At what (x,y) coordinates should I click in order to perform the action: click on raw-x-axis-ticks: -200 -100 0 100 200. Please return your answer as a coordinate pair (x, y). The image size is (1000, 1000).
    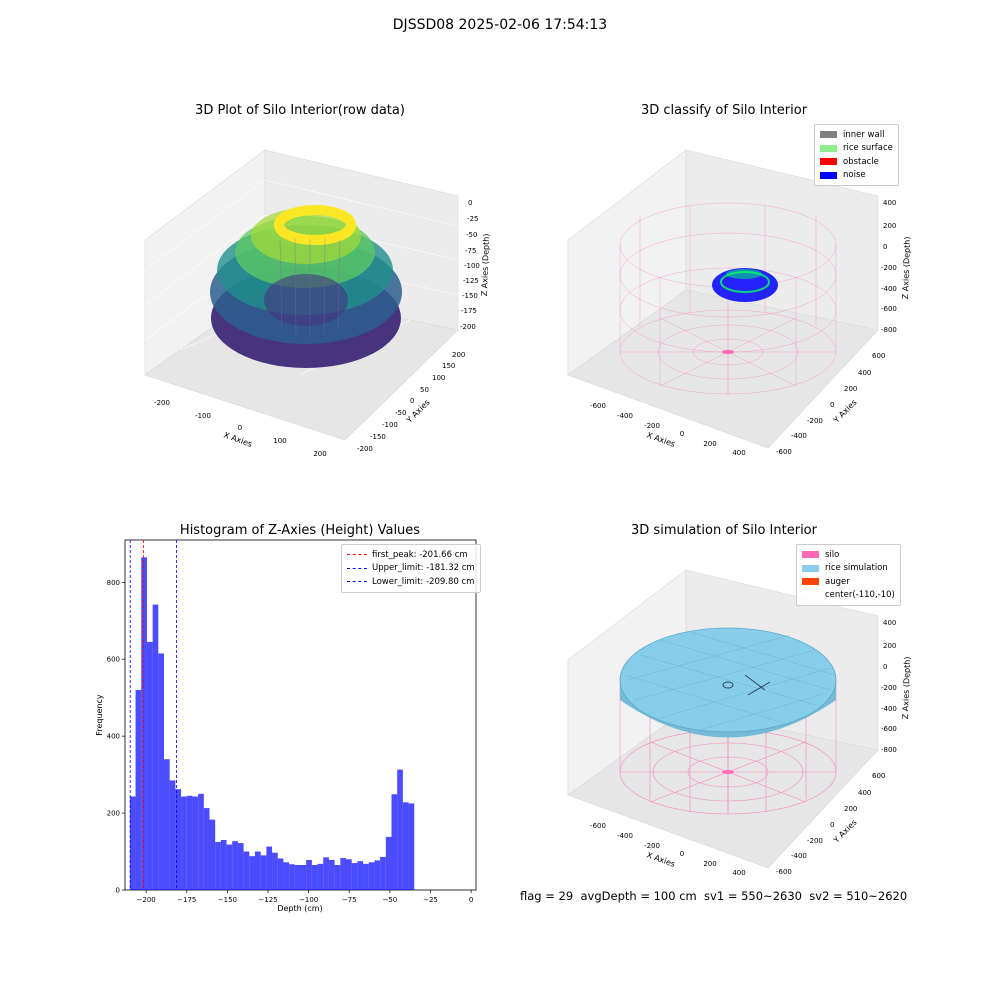
    Looking at the image, I should click on (240, 428).